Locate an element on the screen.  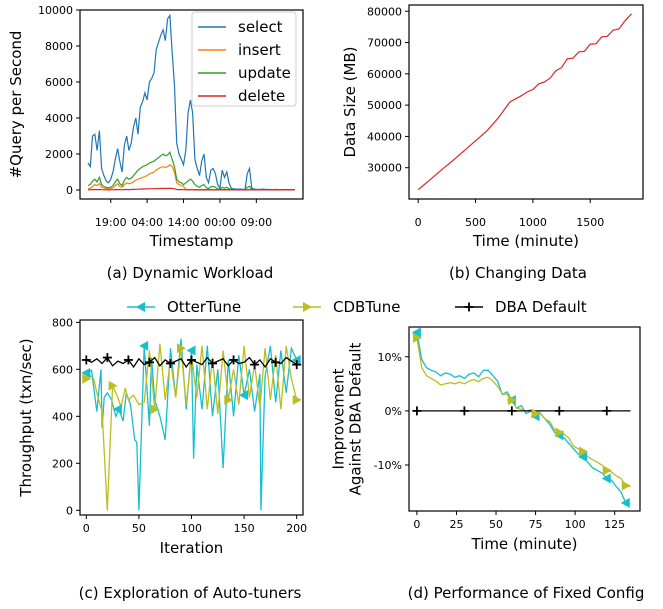
ylabel-c-0: Throughput (txn/sec) is located at coordinates (26, 417).